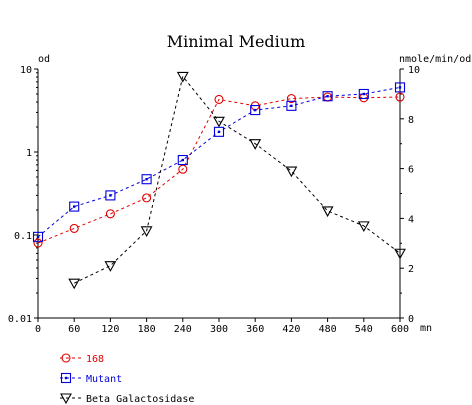  What do you see at coordinates (110, 329) in the screenshot?
I see `x-tick-label: 120` at bounding box center [110, 329].